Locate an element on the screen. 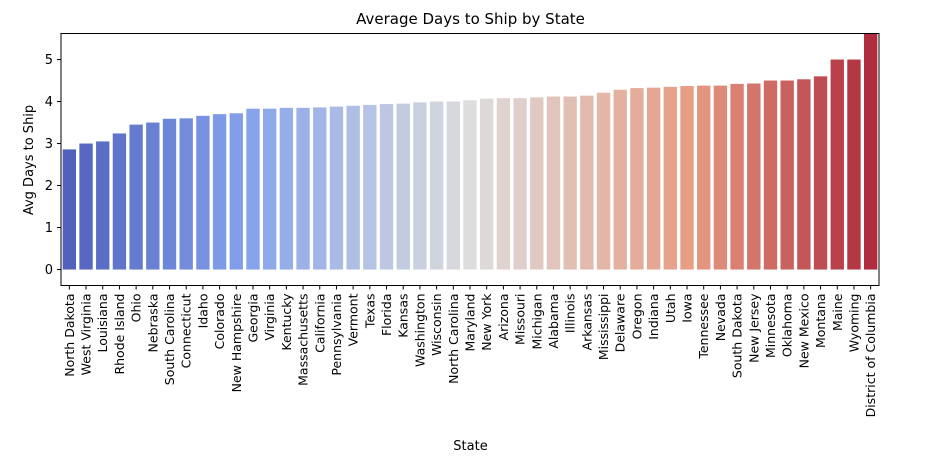 This screenshot has height=466, width=930. x-tick-label: West Virginia is located at coordinates (86, 335).